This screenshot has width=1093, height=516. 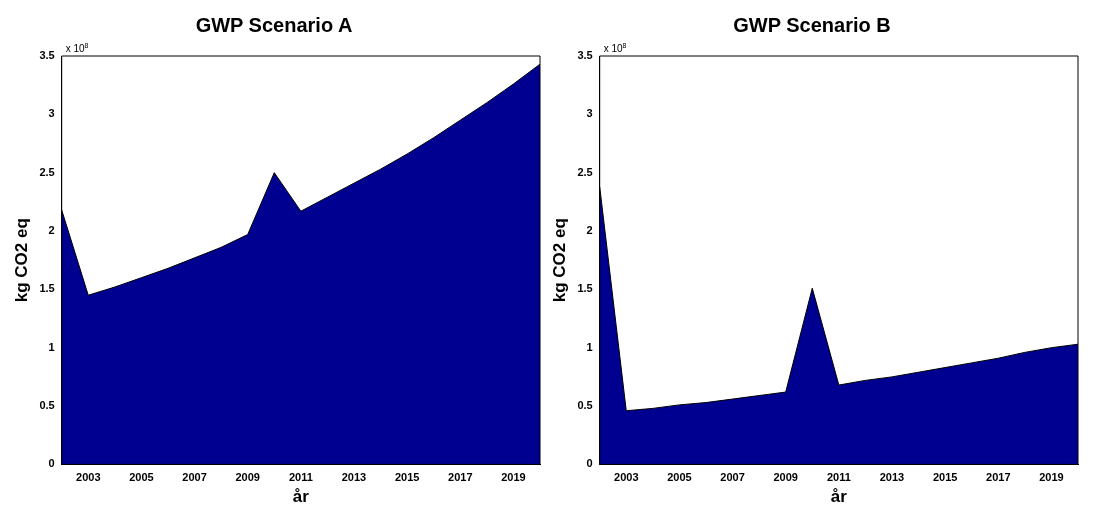 I want to click on chart-title: GWP Scenario A, so click(x=274, y=24).